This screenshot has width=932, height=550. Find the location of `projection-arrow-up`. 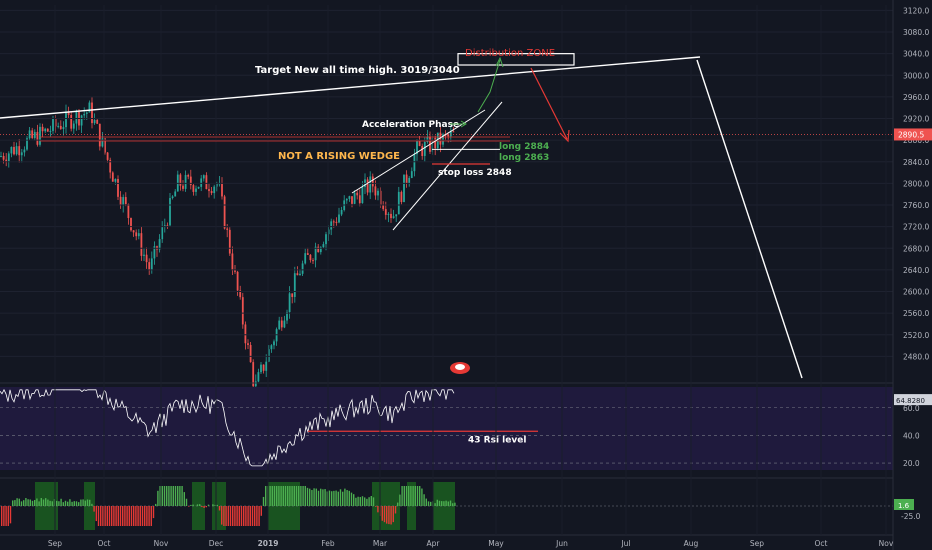

projection-arrow-up is located at coordinates (489, 86).